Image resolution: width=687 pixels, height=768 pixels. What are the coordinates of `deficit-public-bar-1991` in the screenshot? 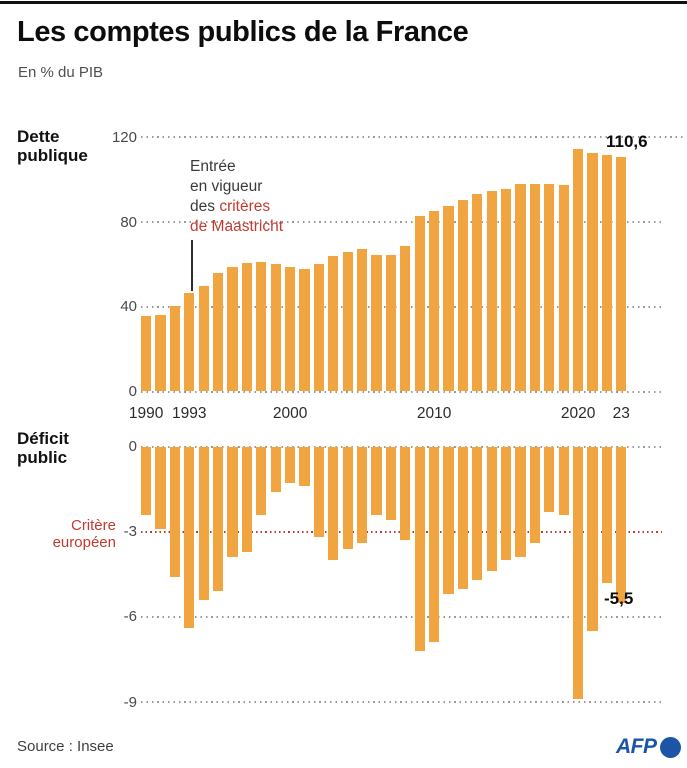 It's located at (160, 487).